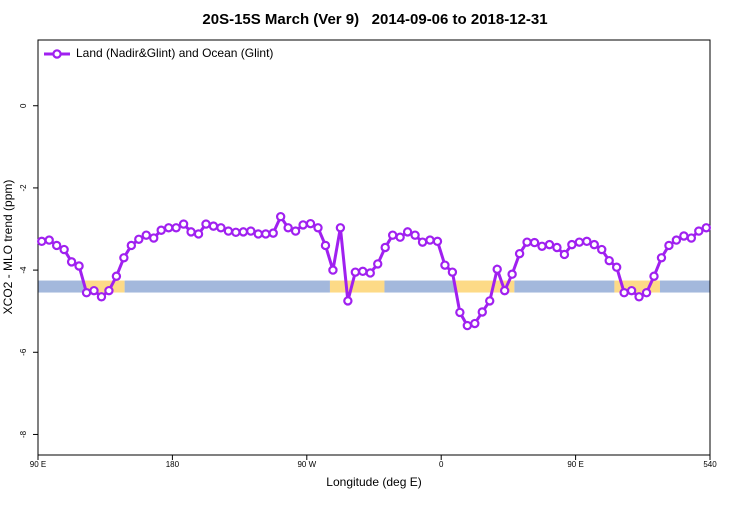 The width and height of the screenshot is (750, 505). Describe the element at coordinates (710, 464) in the screenshot. I see `x-tick-label: 540` at that location.